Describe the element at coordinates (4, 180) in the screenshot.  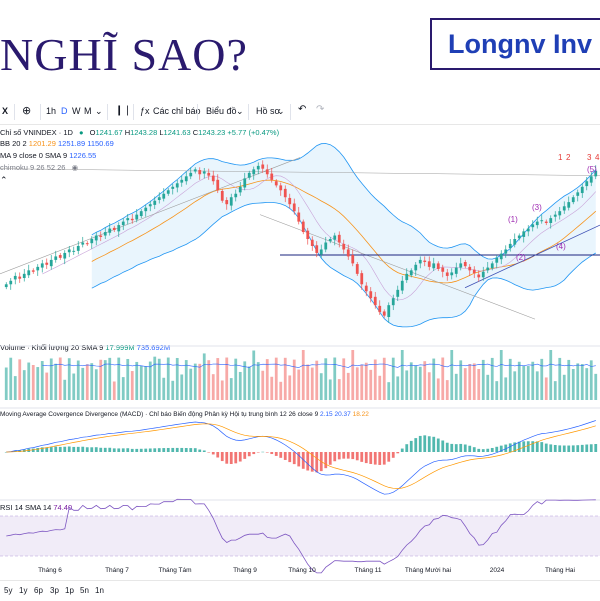
I see `collapse-chevron-icon: ⌃` at that location.